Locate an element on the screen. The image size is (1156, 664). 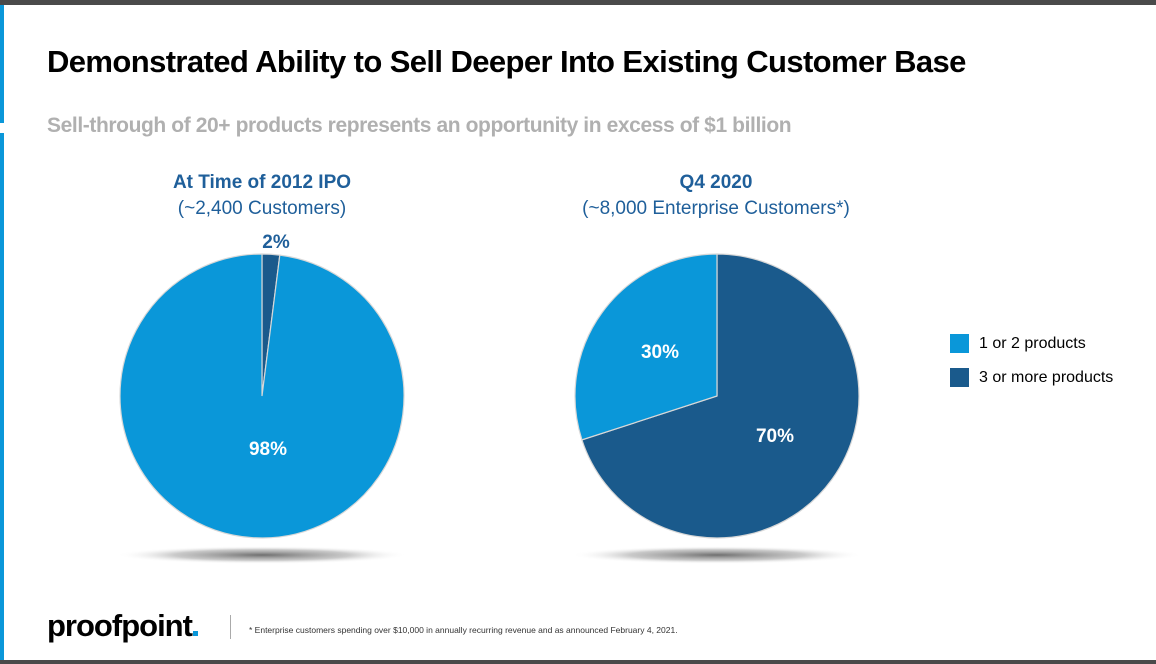
legend: 1 or 2 products 3 or more products is located at coordinates (1031, 368).